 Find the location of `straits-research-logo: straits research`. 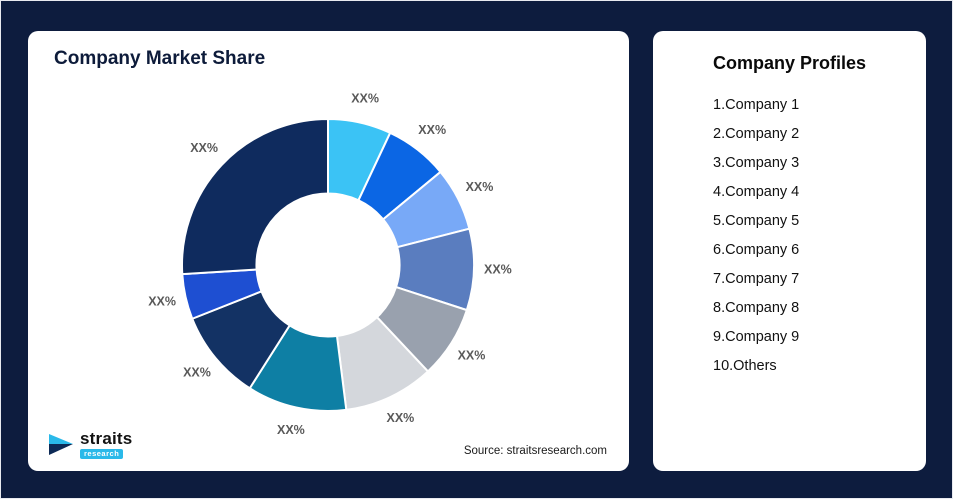

straits-research-logo: straits research is located at coordinates (90, 443).